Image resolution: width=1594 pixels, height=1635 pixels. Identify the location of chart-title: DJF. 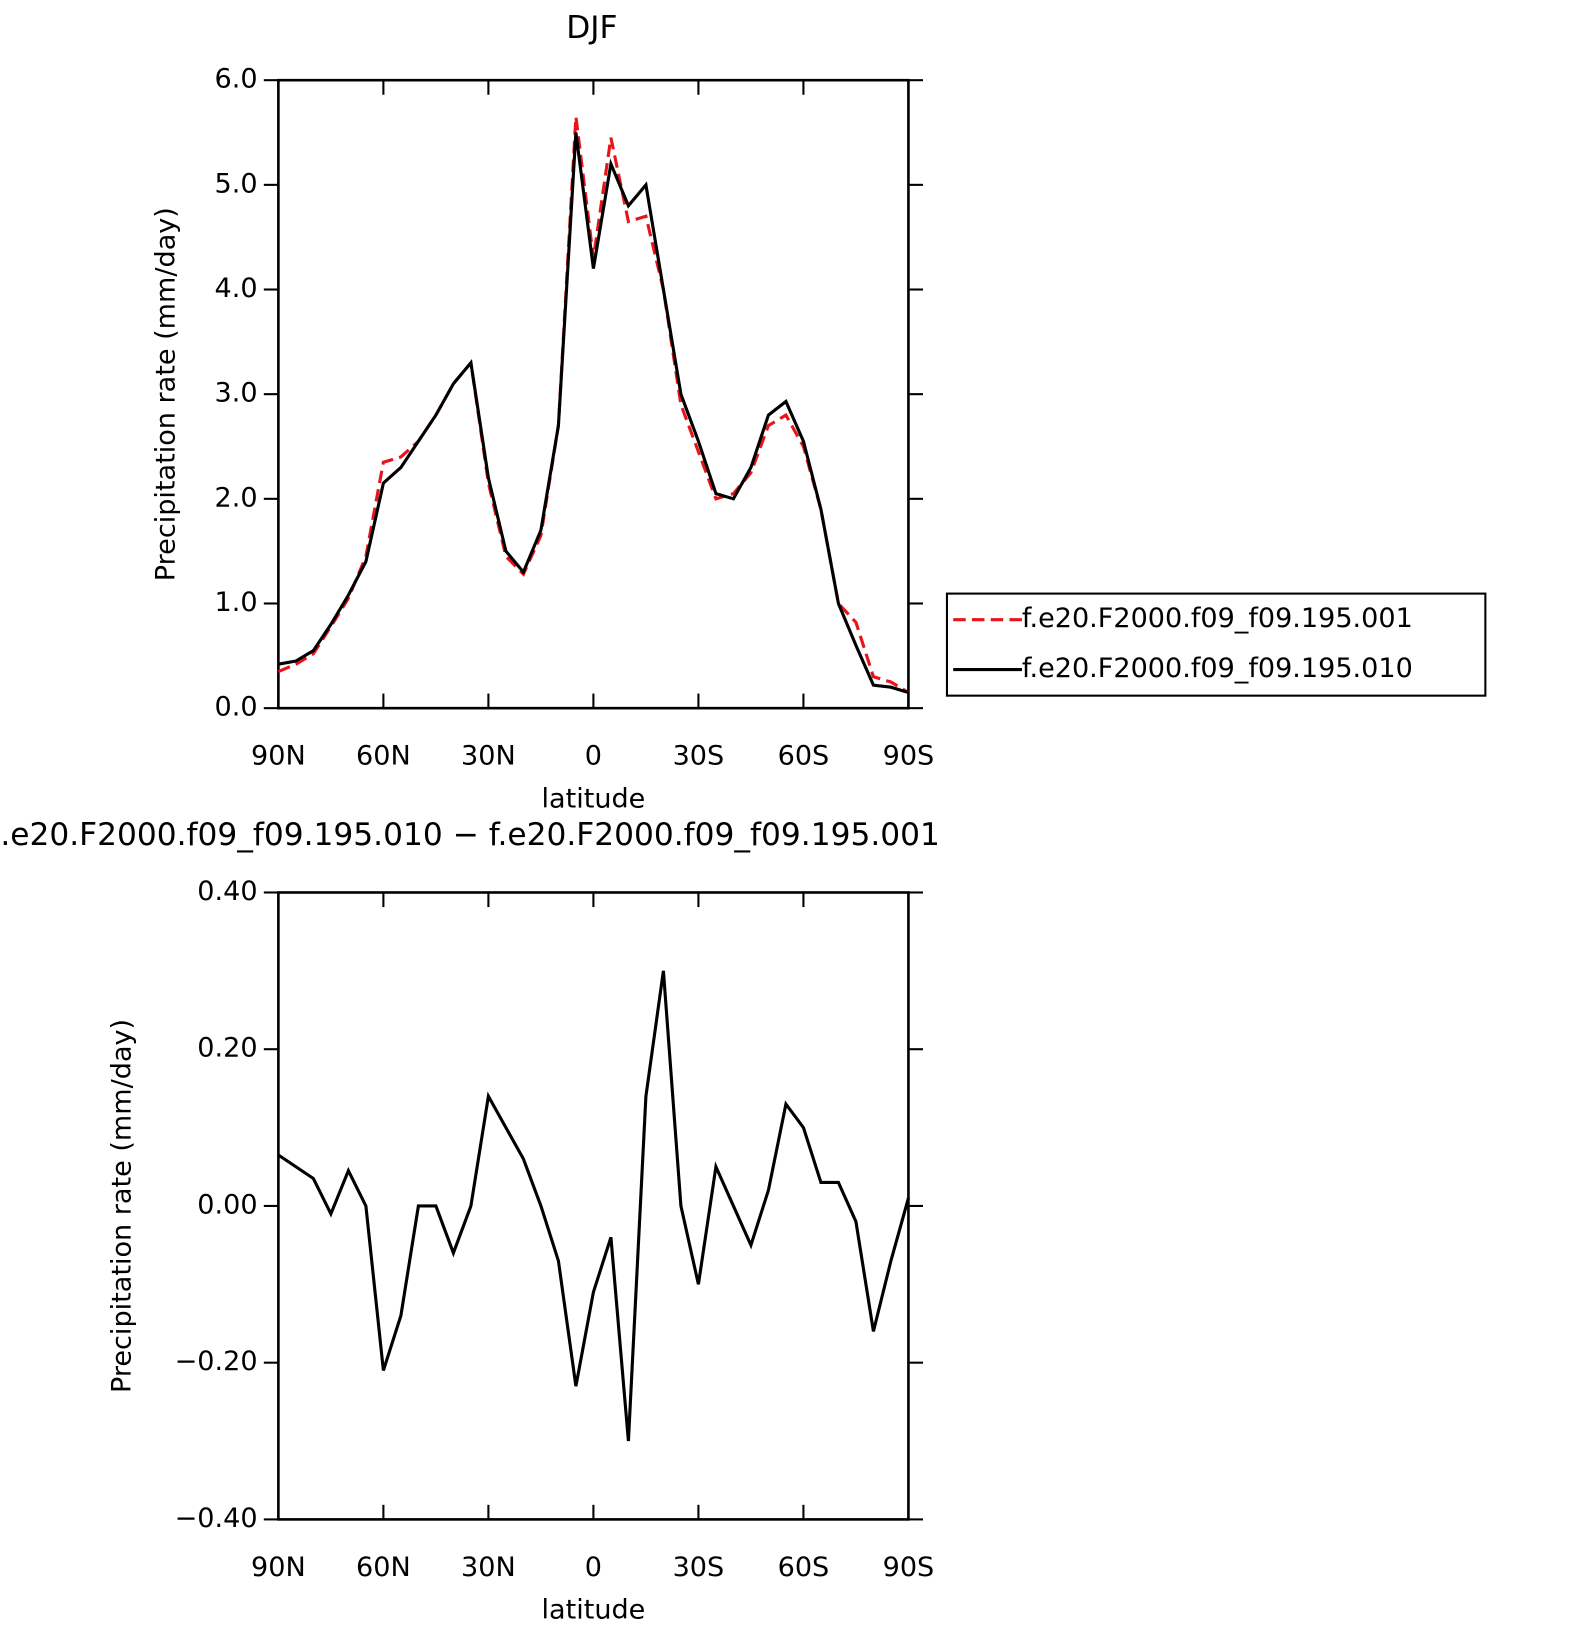
(591, 28).